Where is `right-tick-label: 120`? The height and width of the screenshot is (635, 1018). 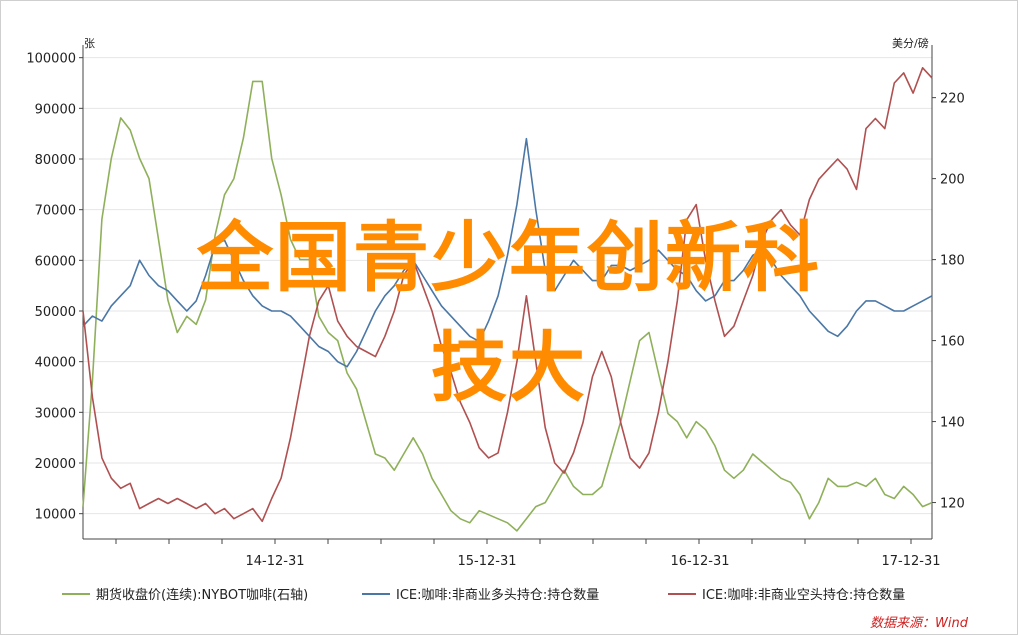 right-tick-label: 120 is located at coordinates (952, 504).